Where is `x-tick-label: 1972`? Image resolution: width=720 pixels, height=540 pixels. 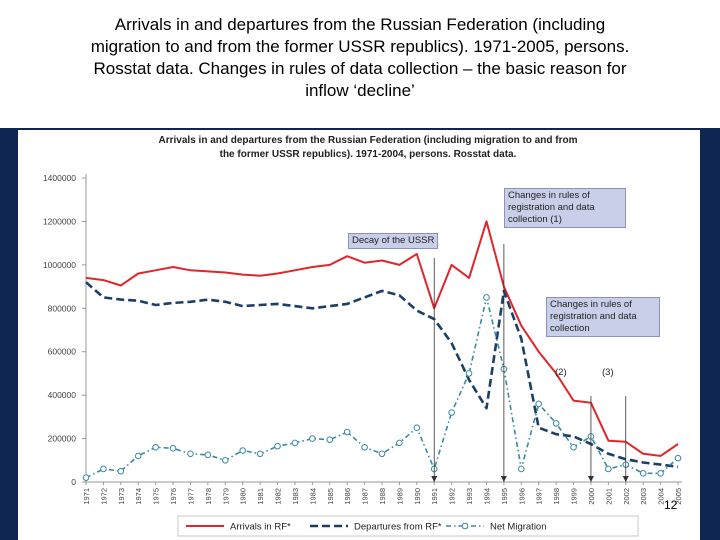
x-tick-label: 1972 is located at coordinates (103, 496).